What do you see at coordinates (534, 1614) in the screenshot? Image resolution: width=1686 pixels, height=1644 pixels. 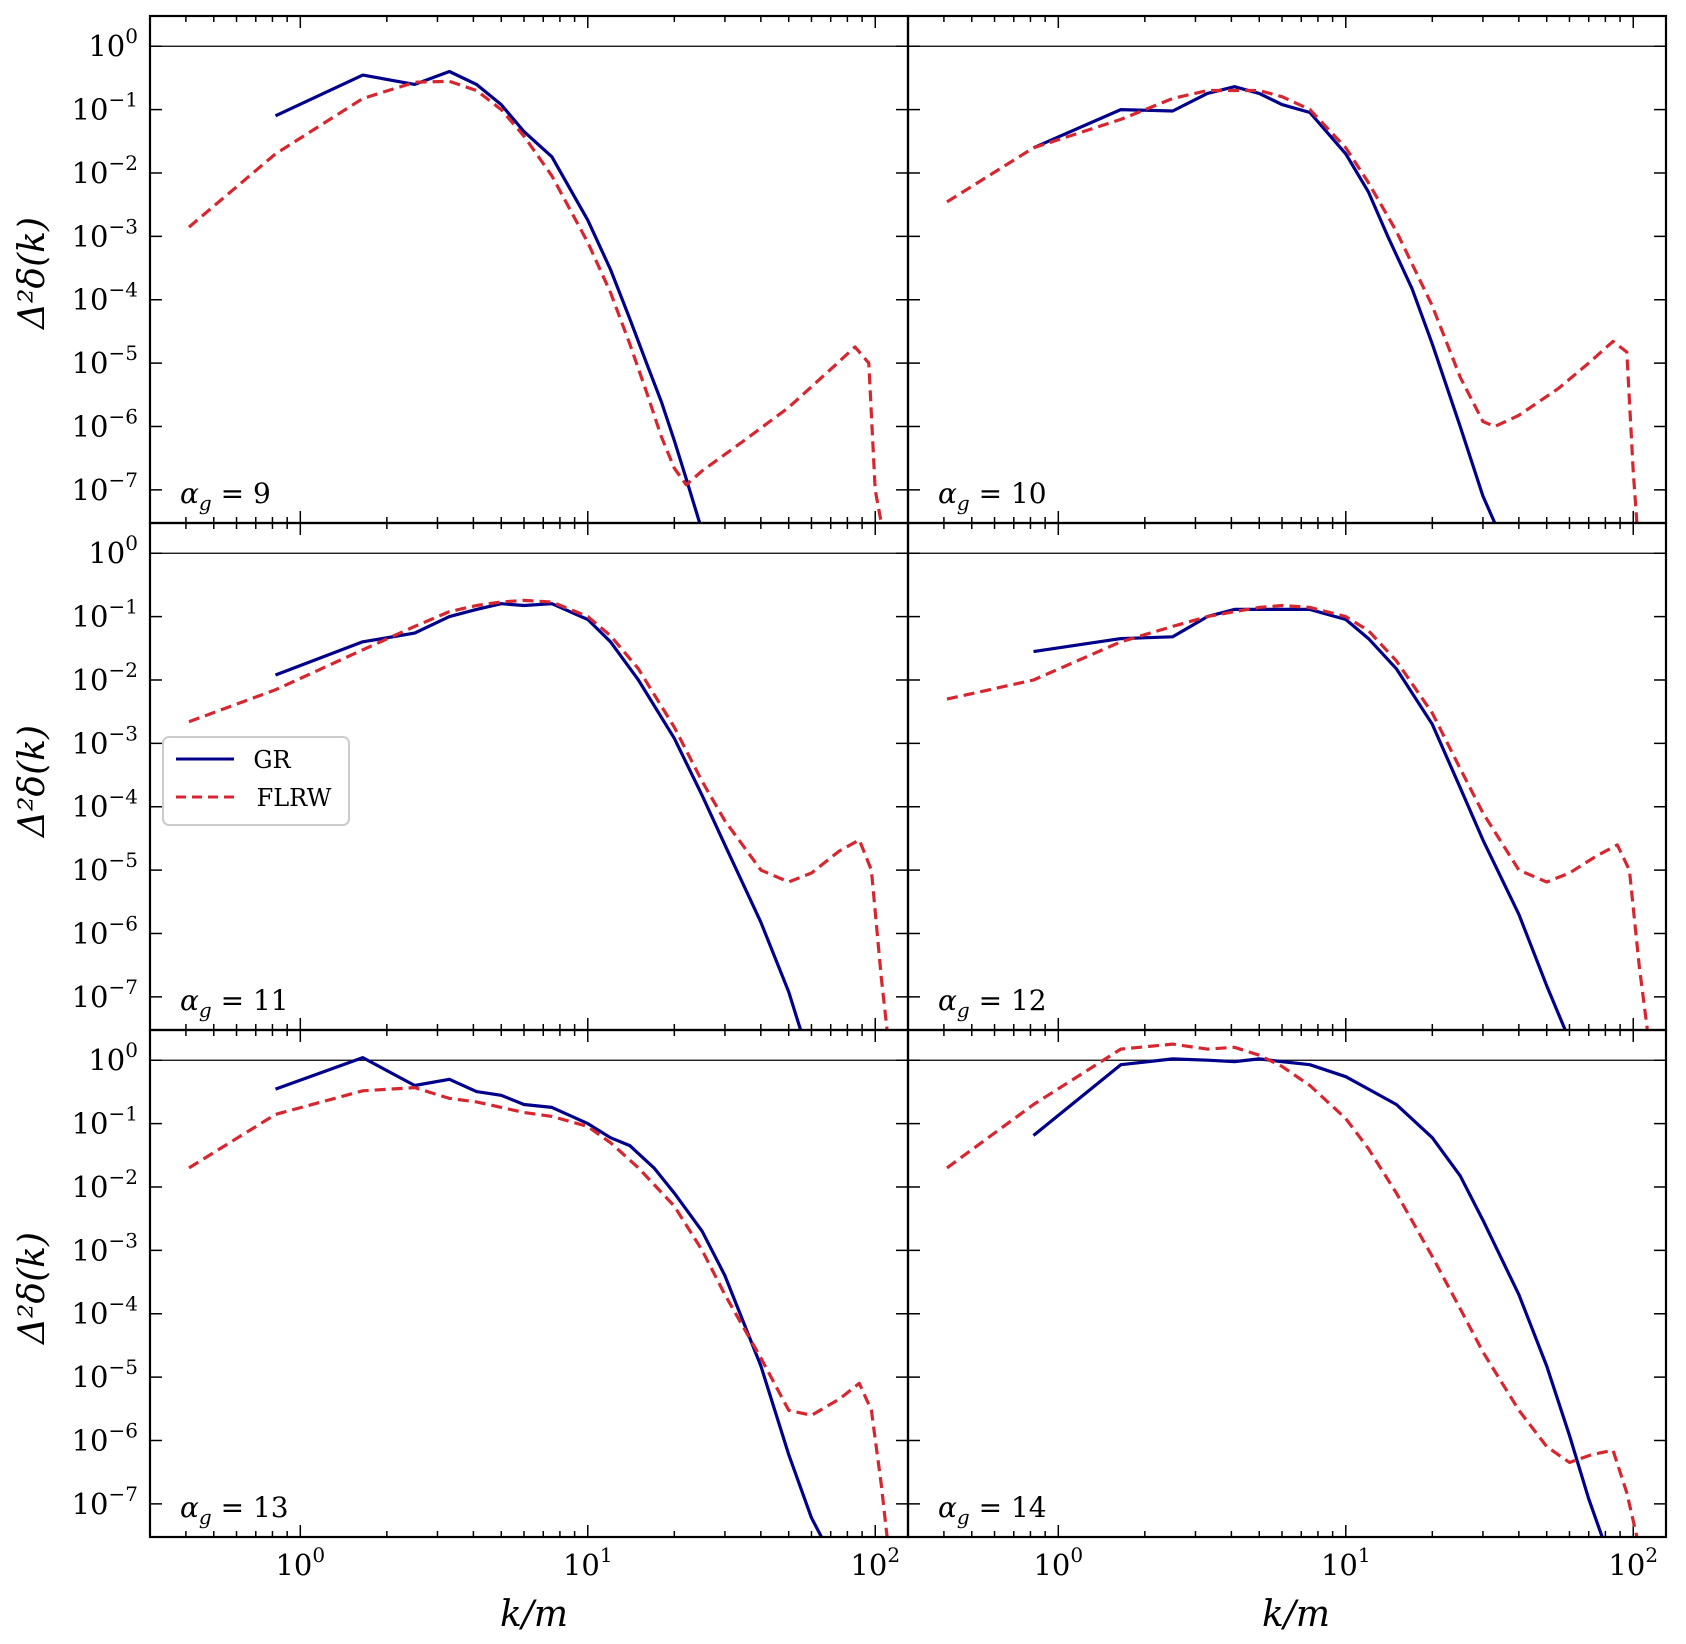 I see `x-axis-label-left: k/m` at bounding box center [534, 1614].